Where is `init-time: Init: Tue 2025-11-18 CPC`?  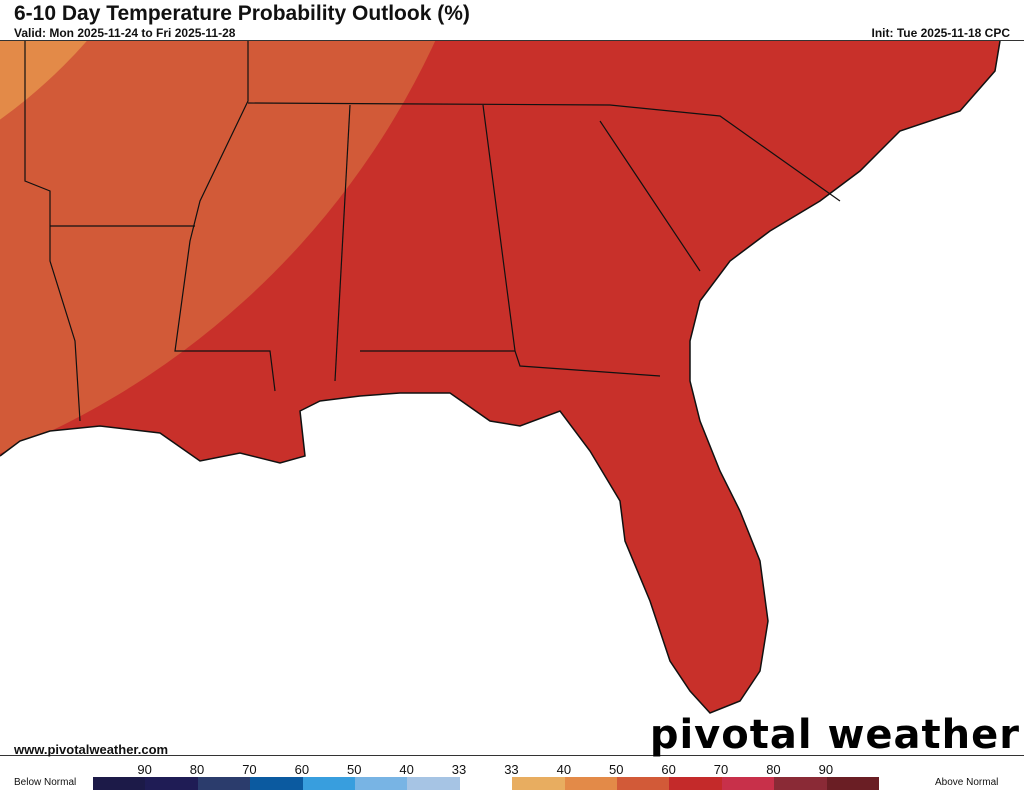
init-time: Init: Tue 2025-11-18 CPC is located at coordinates (941, 33).